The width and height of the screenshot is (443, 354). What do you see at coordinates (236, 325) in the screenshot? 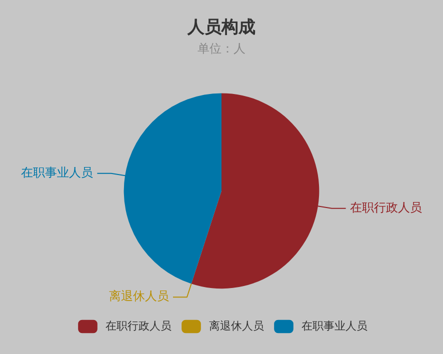
I see `legend-label: 离退休人员` at bounding box center [236, 325].